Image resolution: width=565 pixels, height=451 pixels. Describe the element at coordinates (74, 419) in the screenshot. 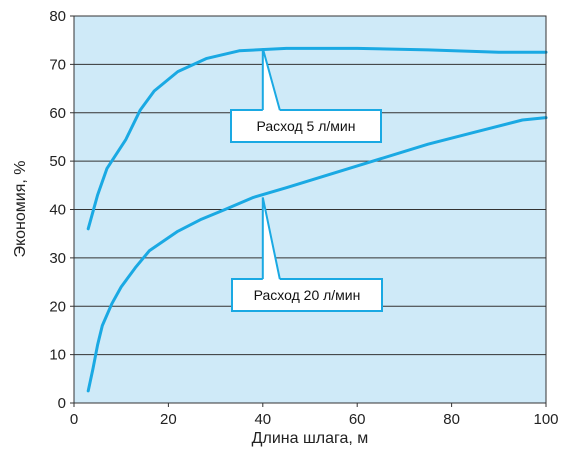

I see `x-tick-label: 0` at that location.